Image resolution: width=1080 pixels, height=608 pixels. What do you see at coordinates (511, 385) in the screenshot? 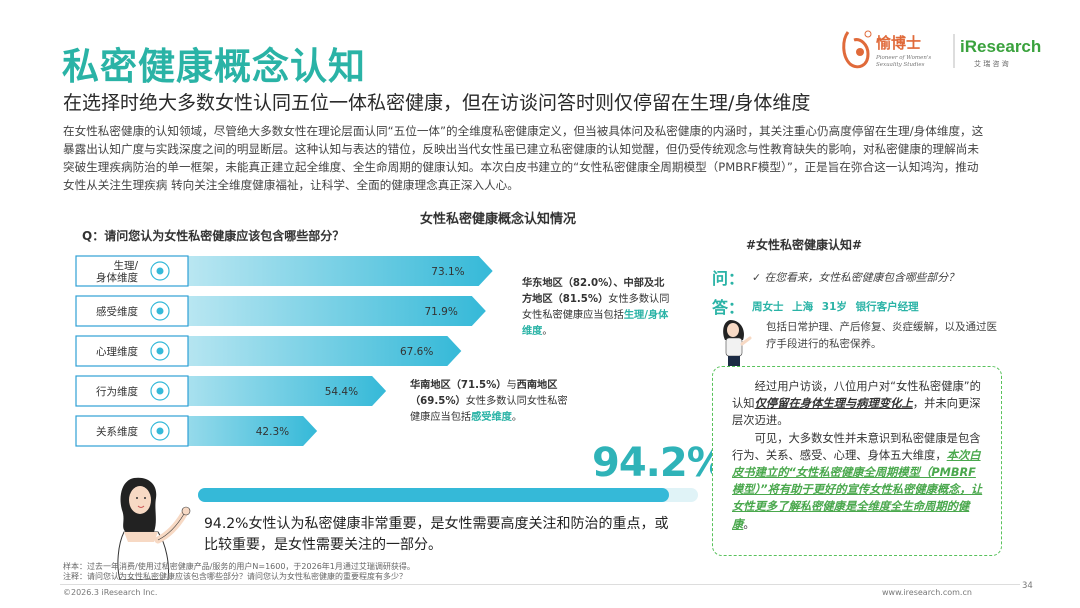
I see `callout-south-and: 与` at bounding box center [511, 385].